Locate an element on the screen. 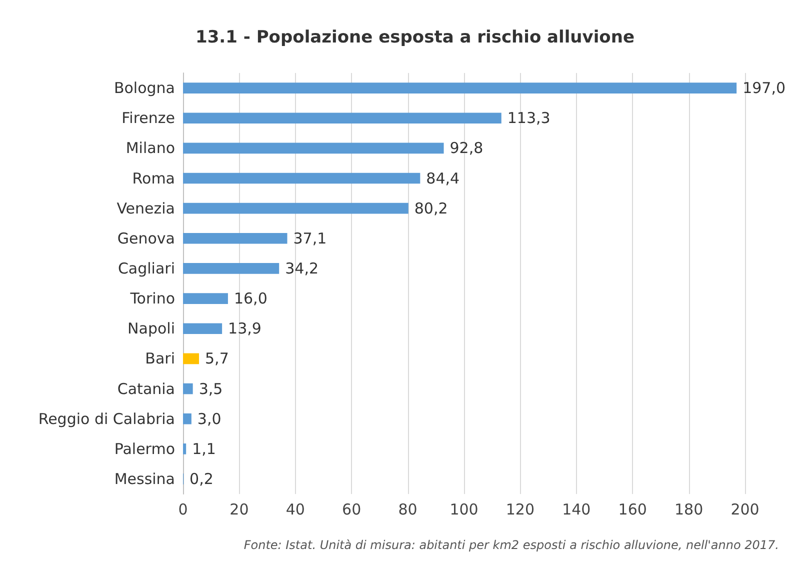 The height and width of the screenshot is (569, 797). y-tick-label: Roma is located at coordinates (153, 178).